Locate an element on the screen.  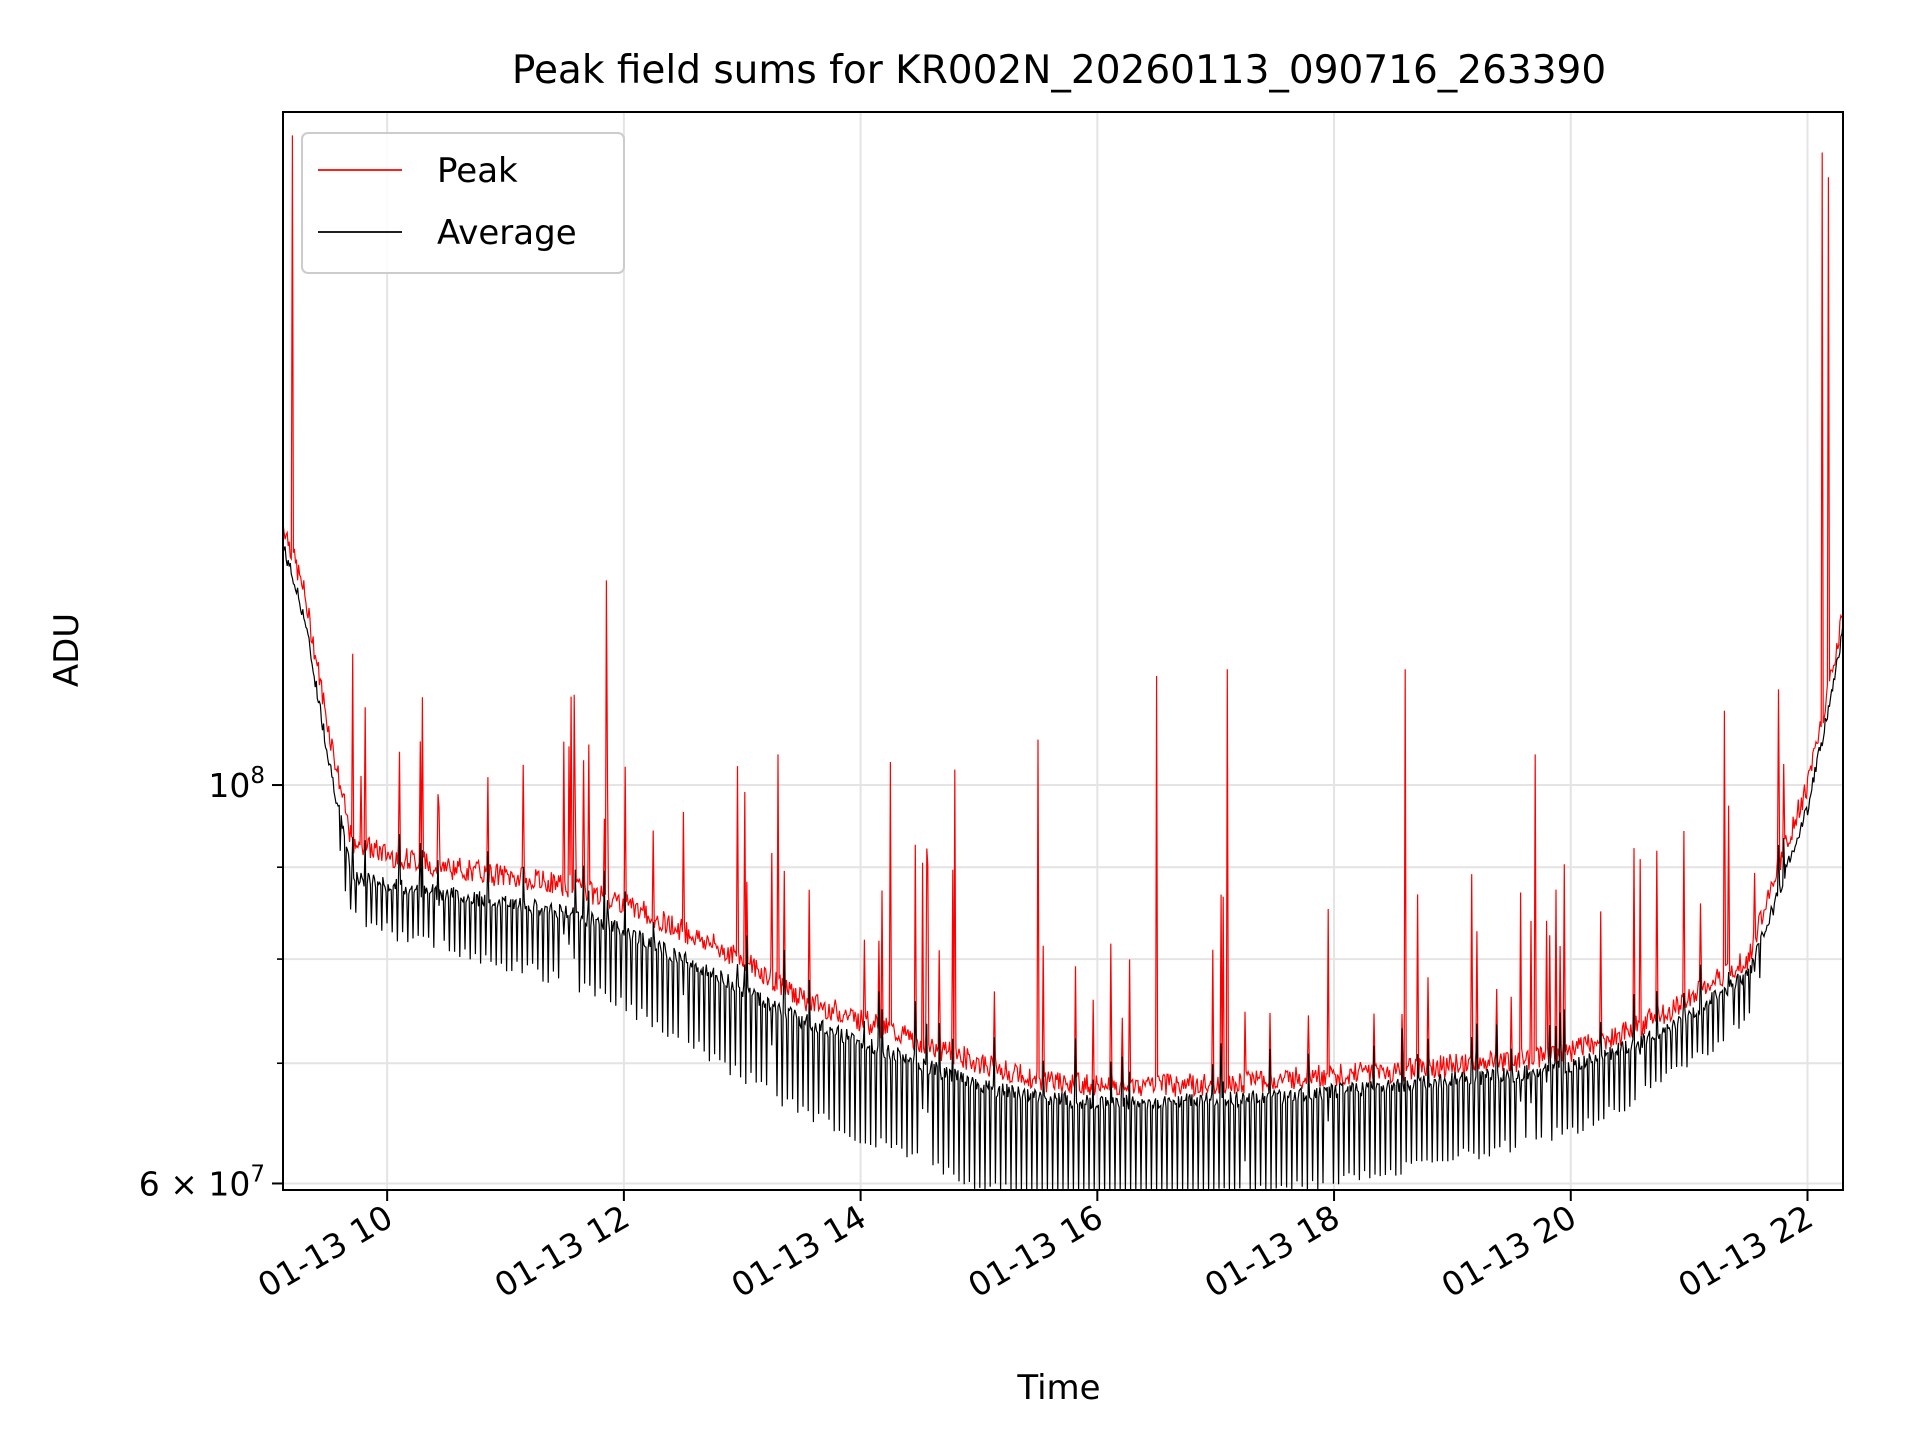
legend: Peak Average is located at coordinates (463, 203).